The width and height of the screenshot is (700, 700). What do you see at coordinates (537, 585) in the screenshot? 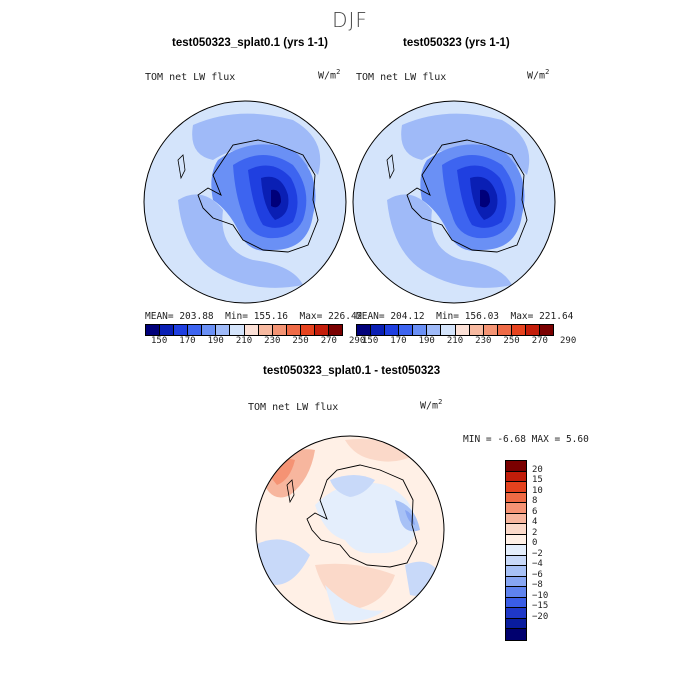
I see `colorbar-tick-label: −8` at bounding box center [537, 585].